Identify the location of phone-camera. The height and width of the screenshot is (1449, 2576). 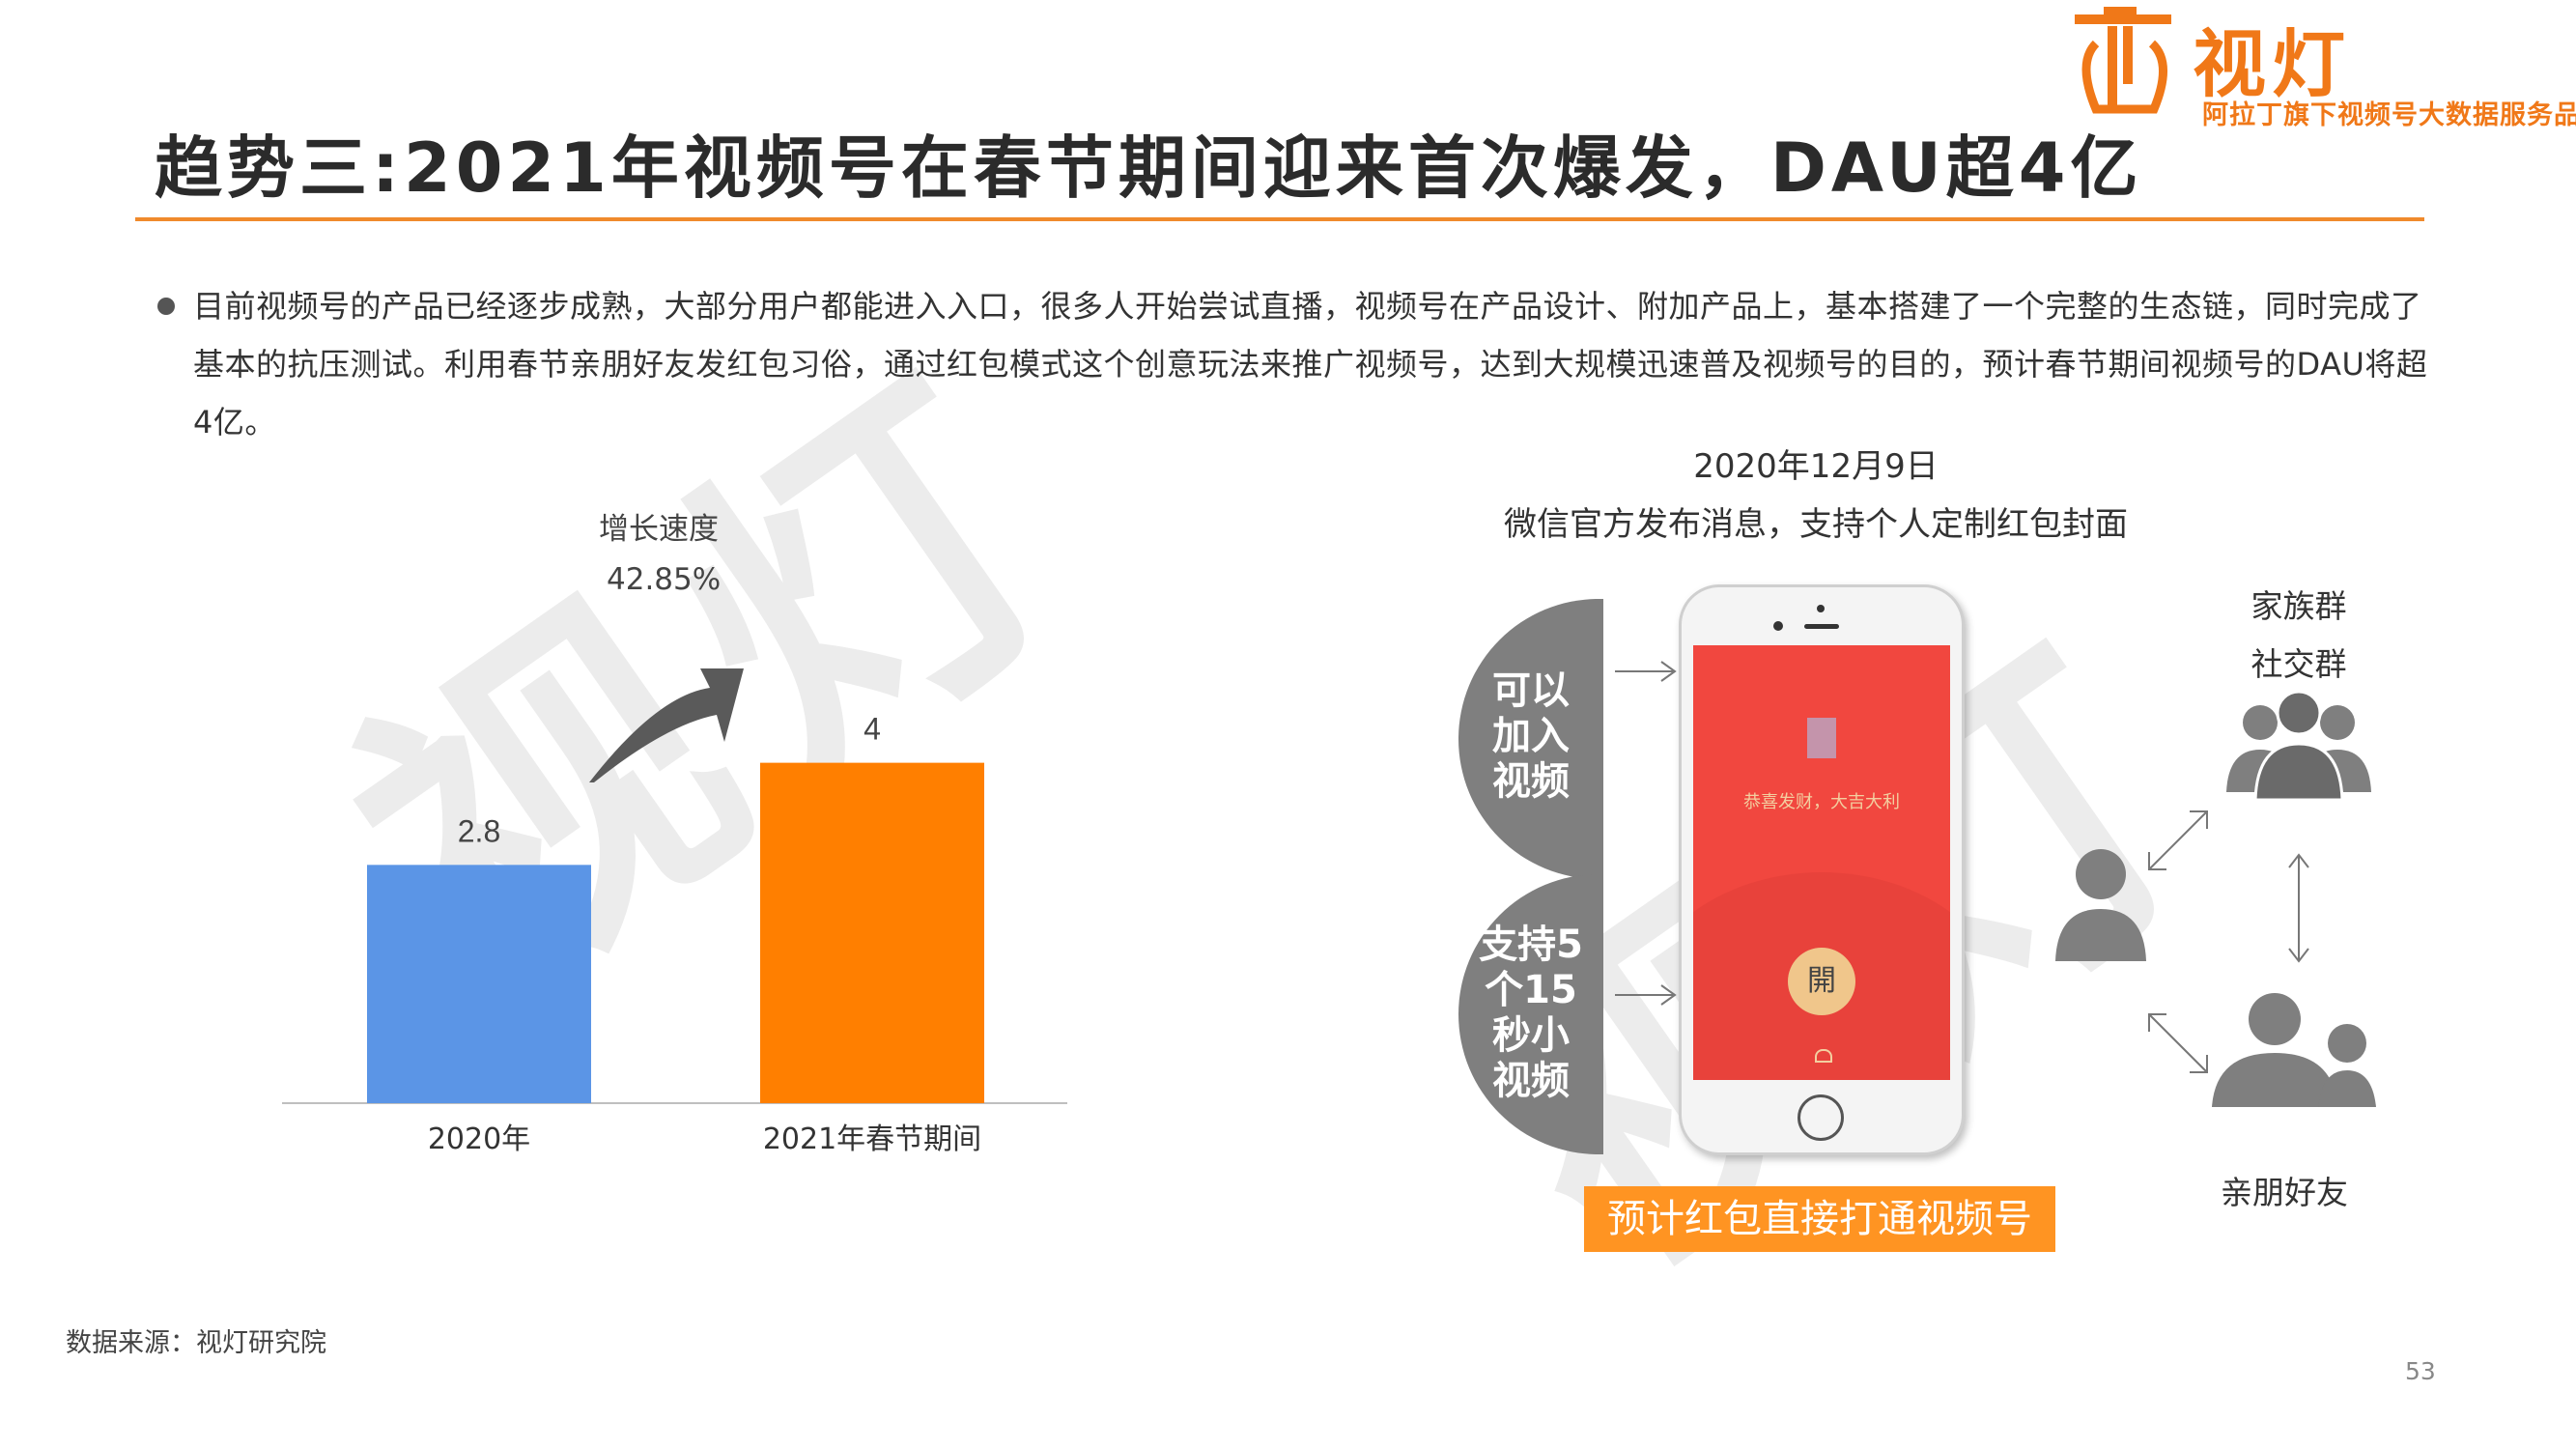
(1778, 626).